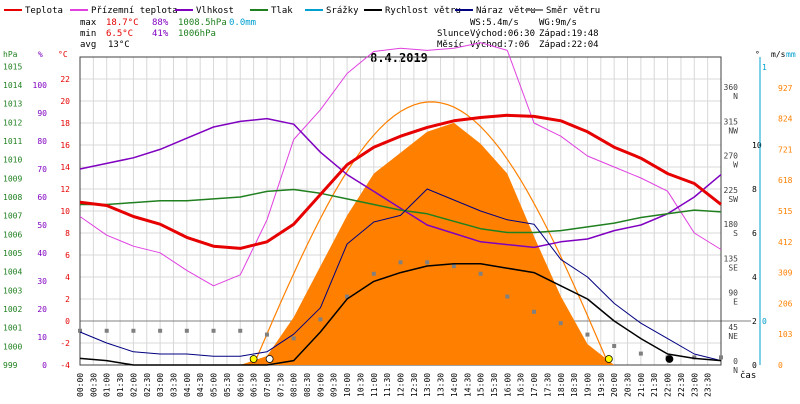  Describe the element at coordinates (80, 385) in the screenshot. I see `axis-x-tick: 00:00` at that location.